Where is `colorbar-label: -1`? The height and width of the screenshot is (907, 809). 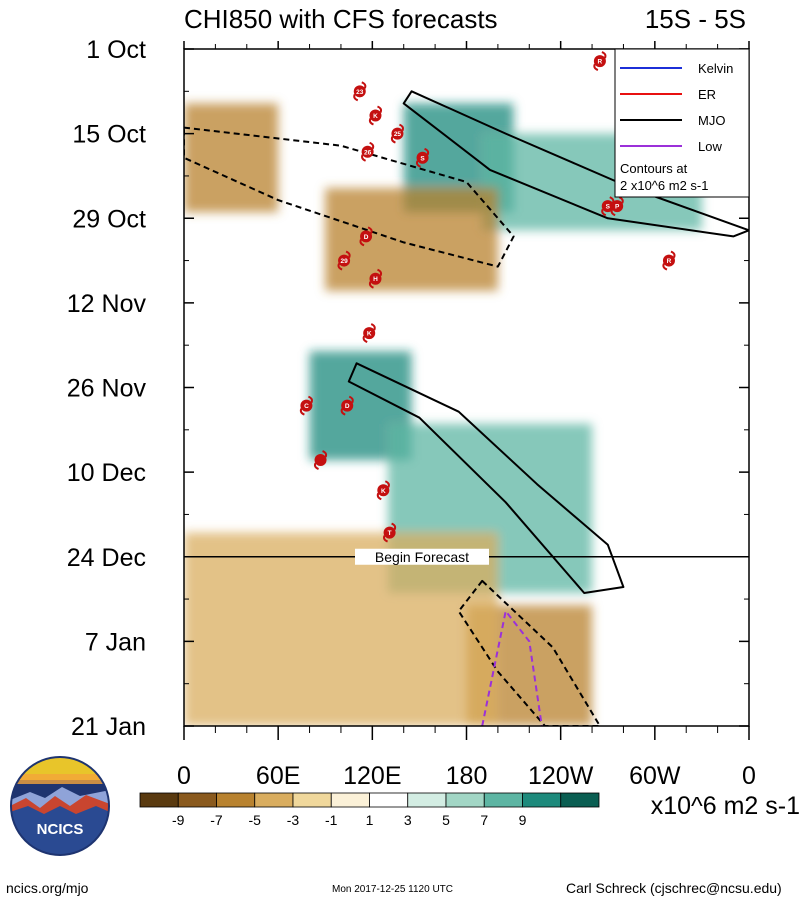 colorbar-label: -1 is located at coordinates (331, 820).